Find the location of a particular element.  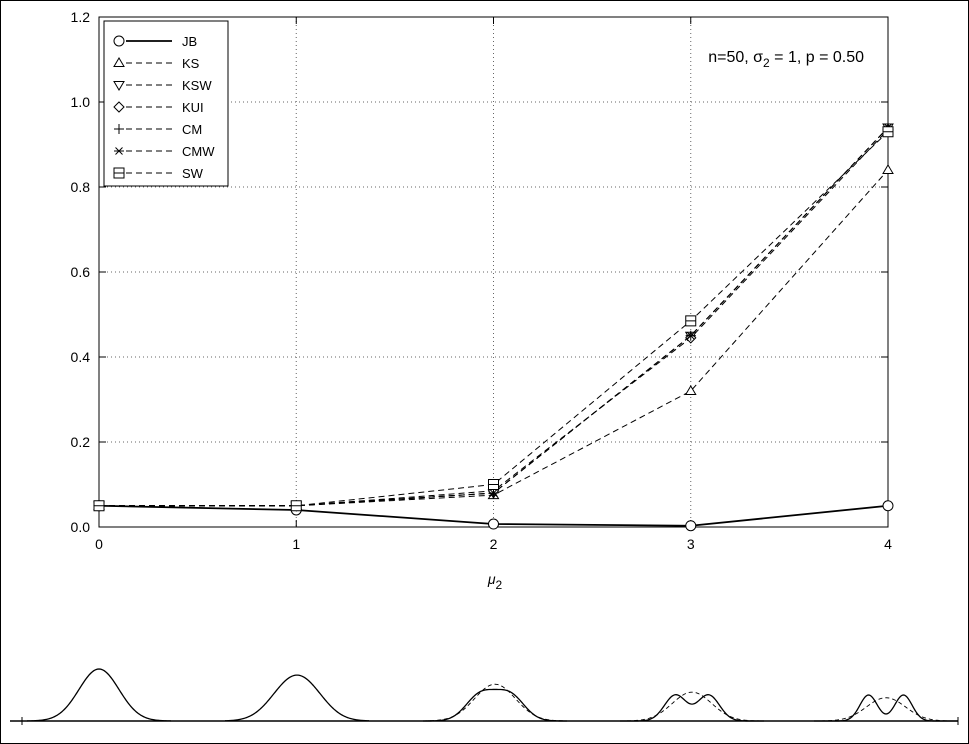

x-tick-label: 0 is located at coordinates (99, 544).